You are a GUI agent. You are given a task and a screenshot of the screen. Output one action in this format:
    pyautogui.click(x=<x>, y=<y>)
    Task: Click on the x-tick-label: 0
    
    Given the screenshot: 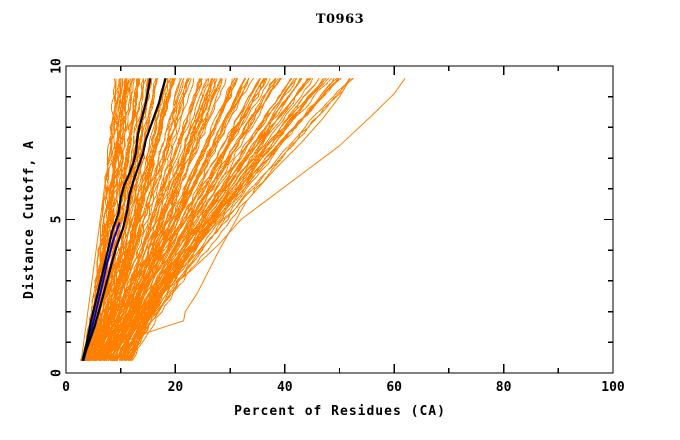 What is the action you would take?
    pyautogui.click(x=66, y=387)
    